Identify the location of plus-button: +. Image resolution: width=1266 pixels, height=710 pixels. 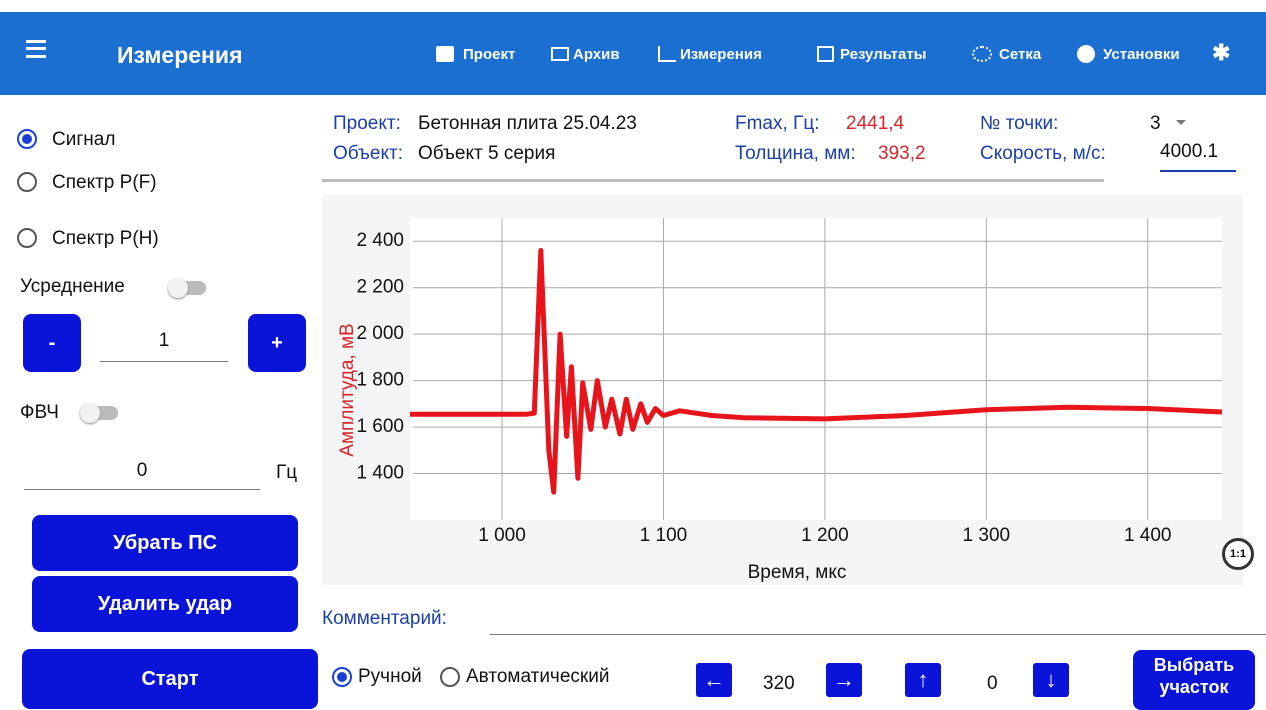
(277, 343).